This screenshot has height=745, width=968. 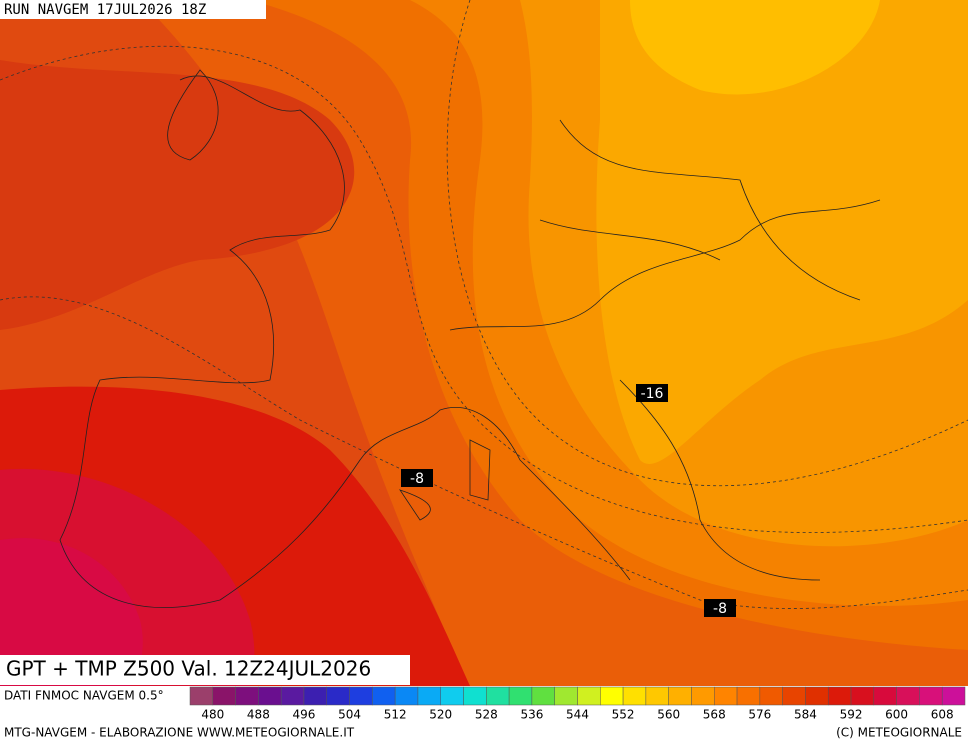 I want to click on contour-label: -16, so click(x=652, y=394).